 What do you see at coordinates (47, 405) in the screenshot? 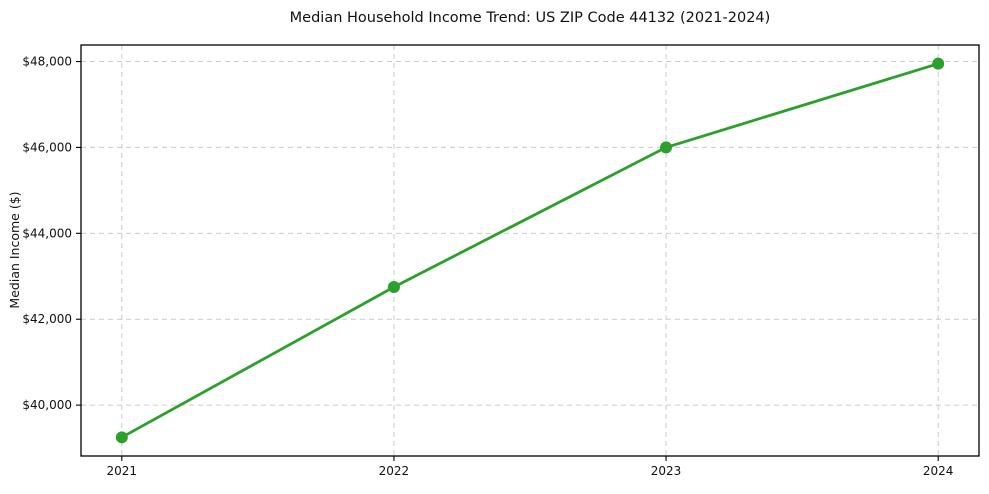
I see `y-tick-label: $40,000` at bounding box center [47, 405].